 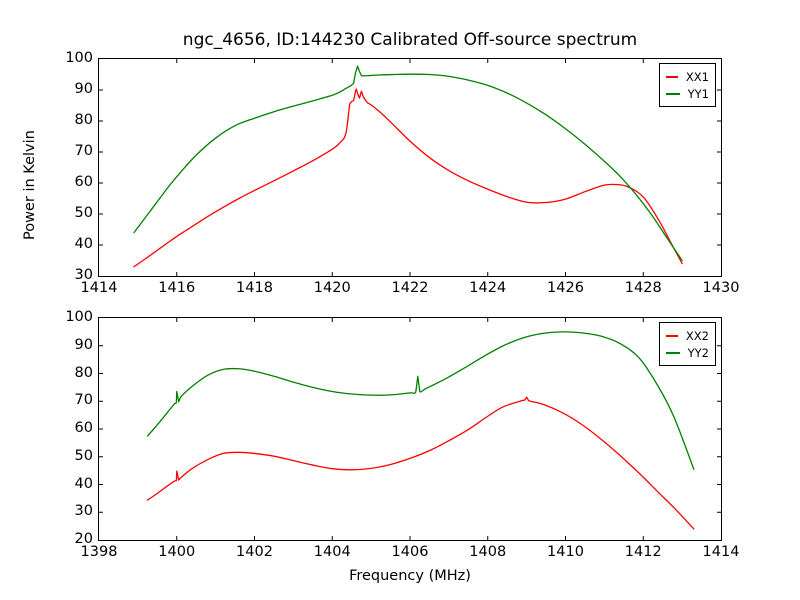 I want to click on x-tick-label: 1406, so click(x=410, y=552).